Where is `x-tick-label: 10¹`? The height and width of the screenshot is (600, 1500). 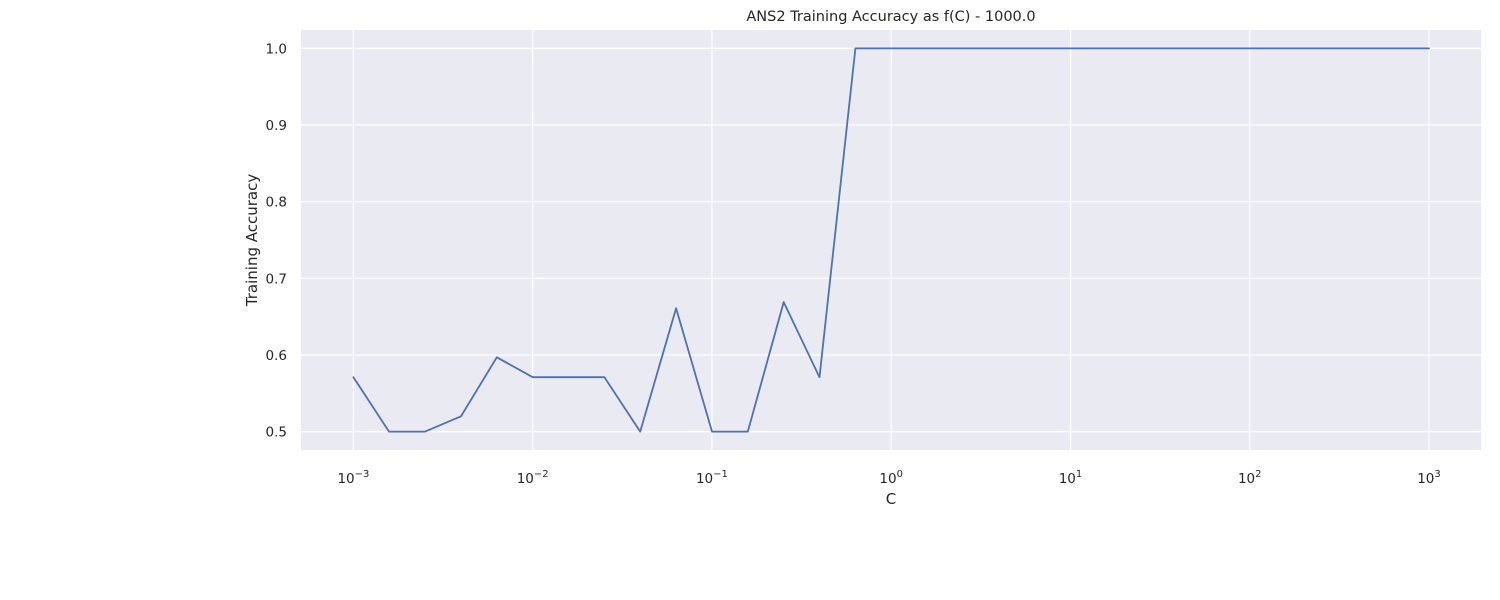 x-tick-label: 10¹ is located at coordinates (1071, 478).